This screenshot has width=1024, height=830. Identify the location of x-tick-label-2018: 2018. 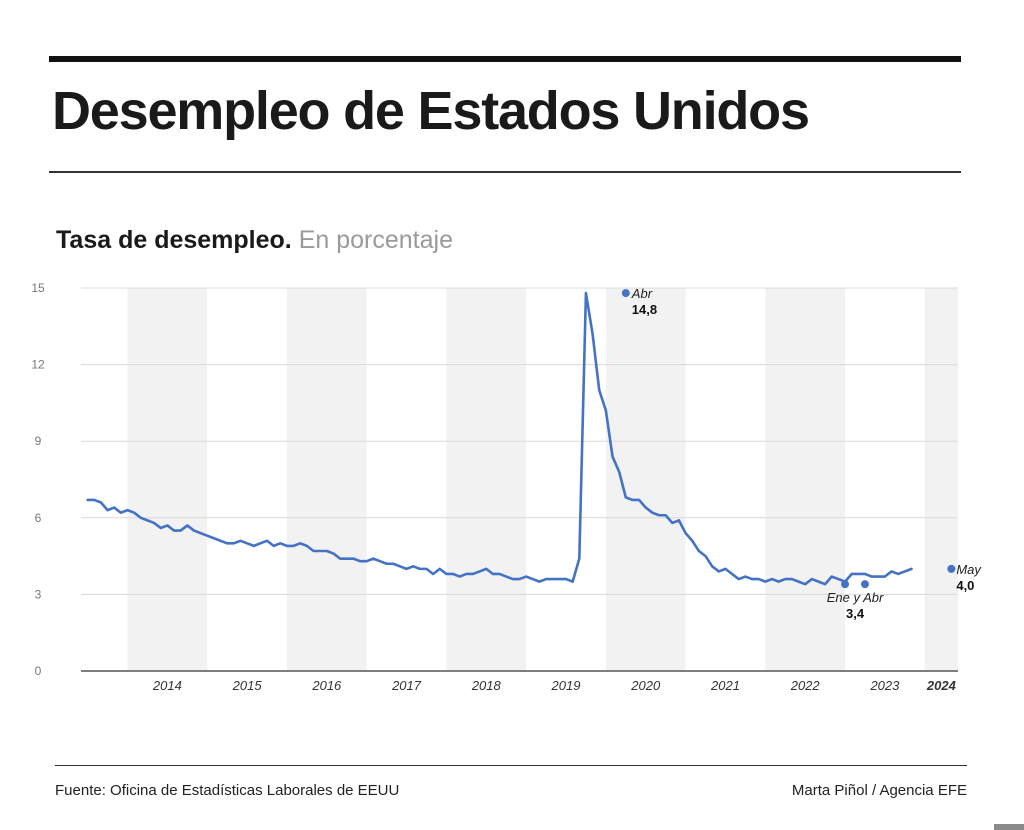
(486, 685).